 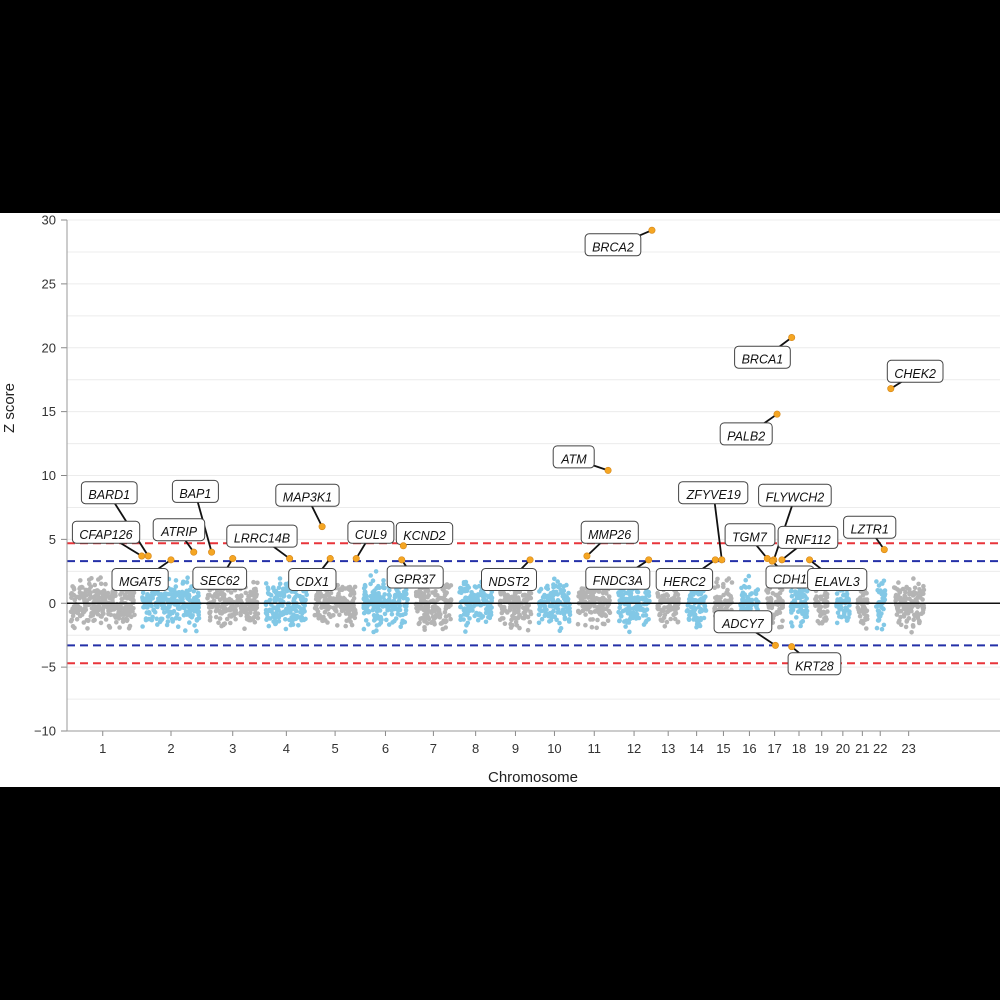 I want to click on gene-annotation-lztr1: LZTR1, so click(x=870, y=534).